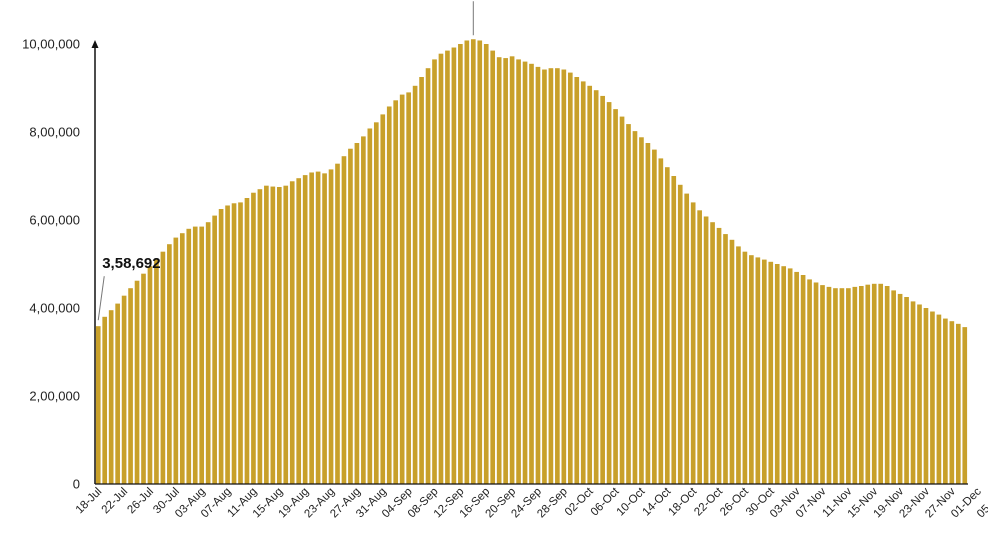 The width and height of the screenshot is (988, 548). I want to click on y-tick-label: 10,00,000, so click(51, 44).